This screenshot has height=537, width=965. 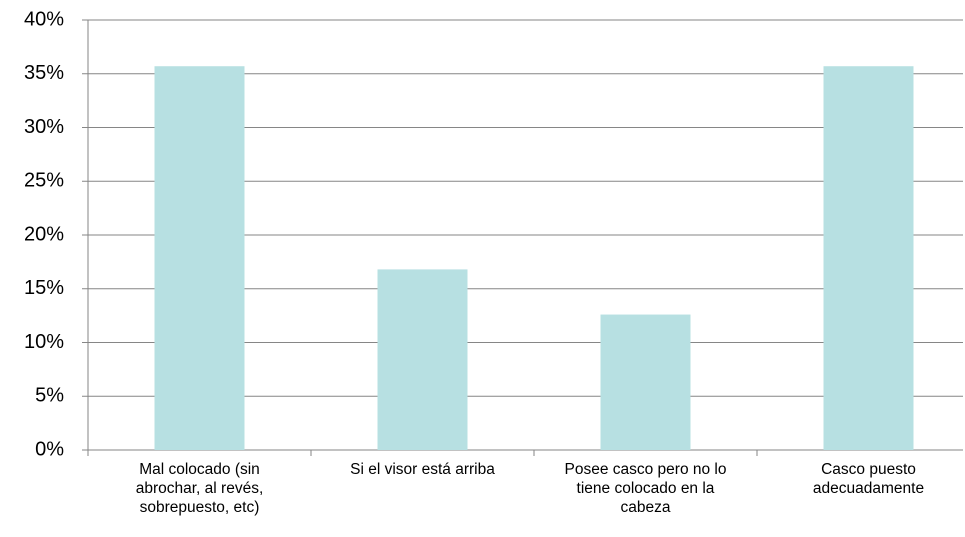 I want to click on y-tick-label: 30%, so click(x=44, y=127).